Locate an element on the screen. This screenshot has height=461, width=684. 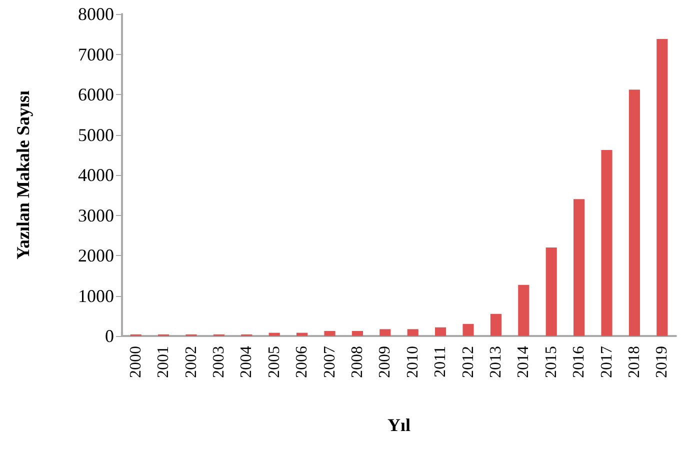
x-tick-label: 2000 is located at coordinates (135, 362).